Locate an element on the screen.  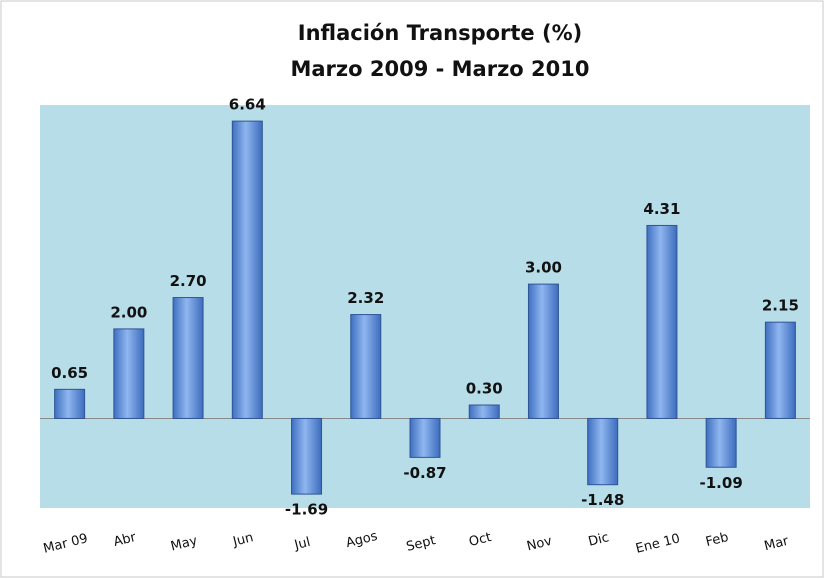
x-tick-label: Abr is located at coordinates (125, 540).